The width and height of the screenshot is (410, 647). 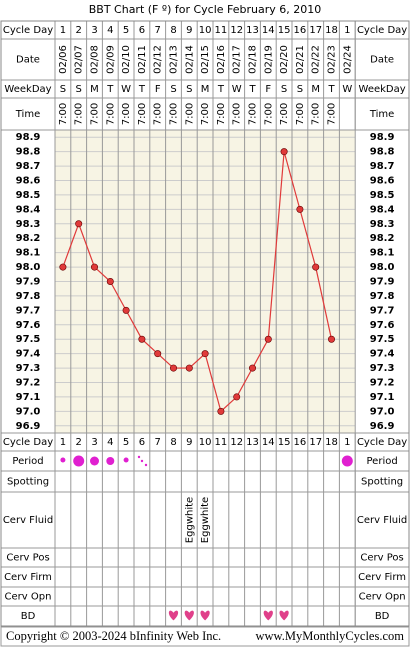 I want to click on y-tick-label: 97.7, so click(x=28, y=310).